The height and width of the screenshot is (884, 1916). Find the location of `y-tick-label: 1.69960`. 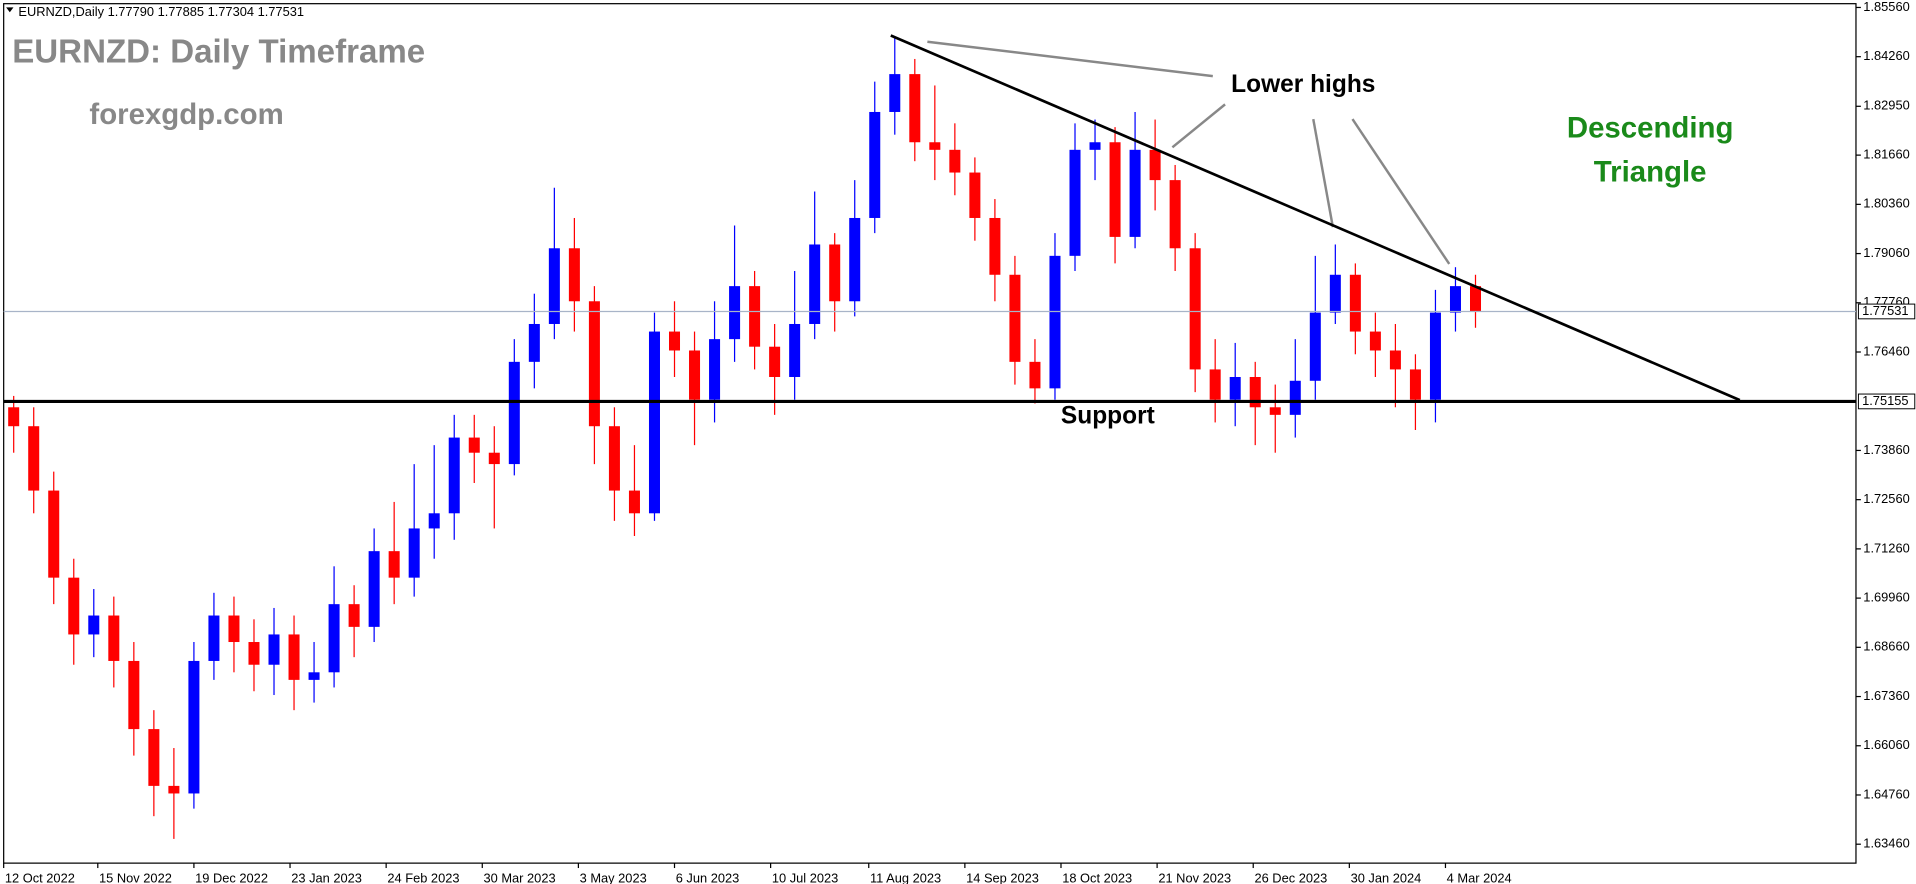

y-tick-label: 1.69960 is located at coordinates (1886, 596).